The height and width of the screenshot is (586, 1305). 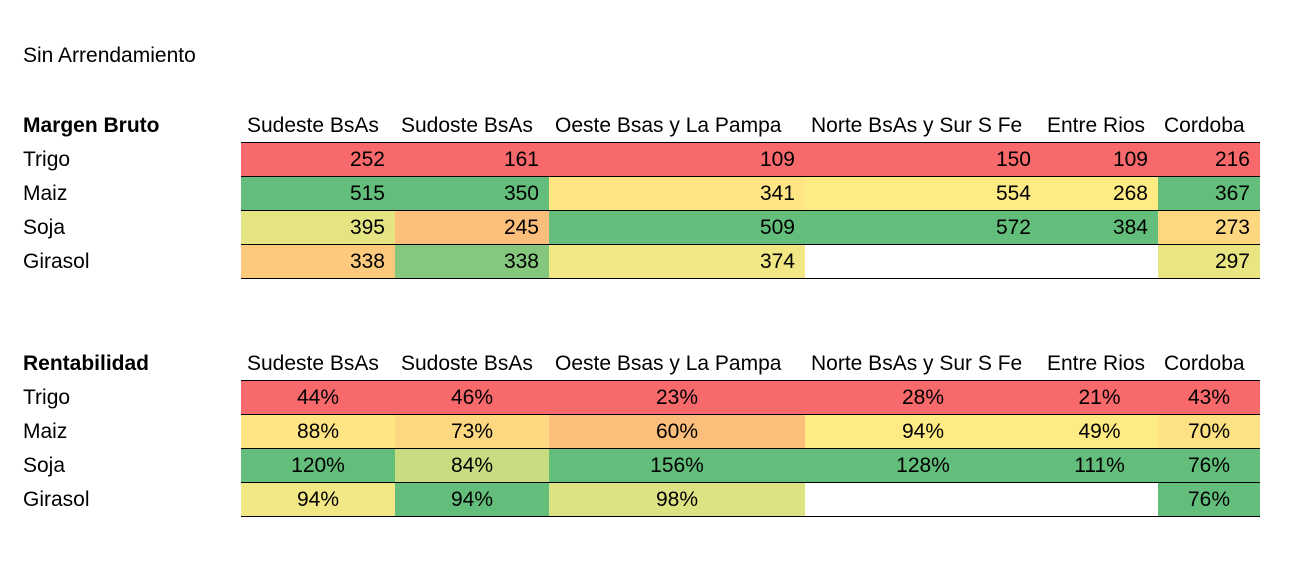 What do you see at coordinates (318, 398) in the screenshot?
I see `table-cell: 44%` at bounding box center [318, 398].